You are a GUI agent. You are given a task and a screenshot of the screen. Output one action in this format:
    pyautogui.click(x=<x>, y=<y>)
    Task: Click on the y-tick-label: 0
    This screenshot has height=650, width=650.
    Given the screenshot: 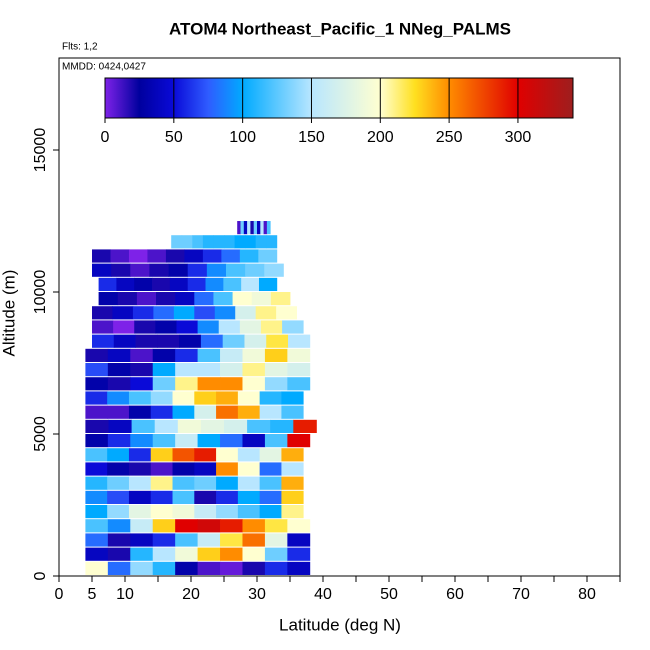 What is the action you would take?
    pyautogui.click(x=40, y=575)
    